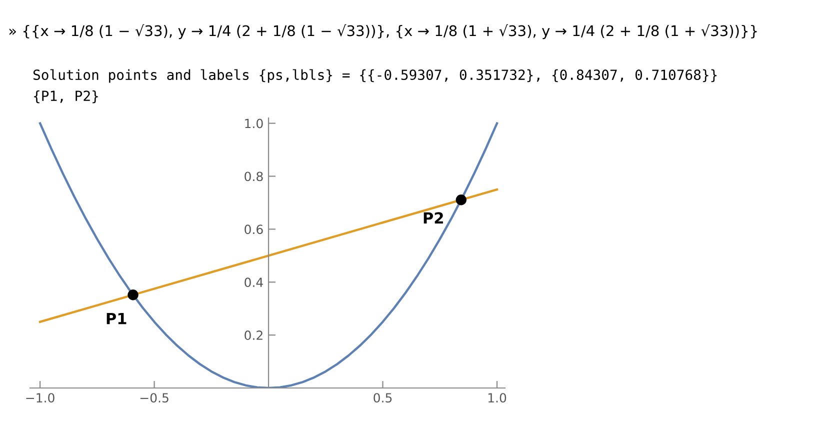 This screenshot has width=813, height=422. I want to click on x-tick-label: −0.5, so click(154, 398).